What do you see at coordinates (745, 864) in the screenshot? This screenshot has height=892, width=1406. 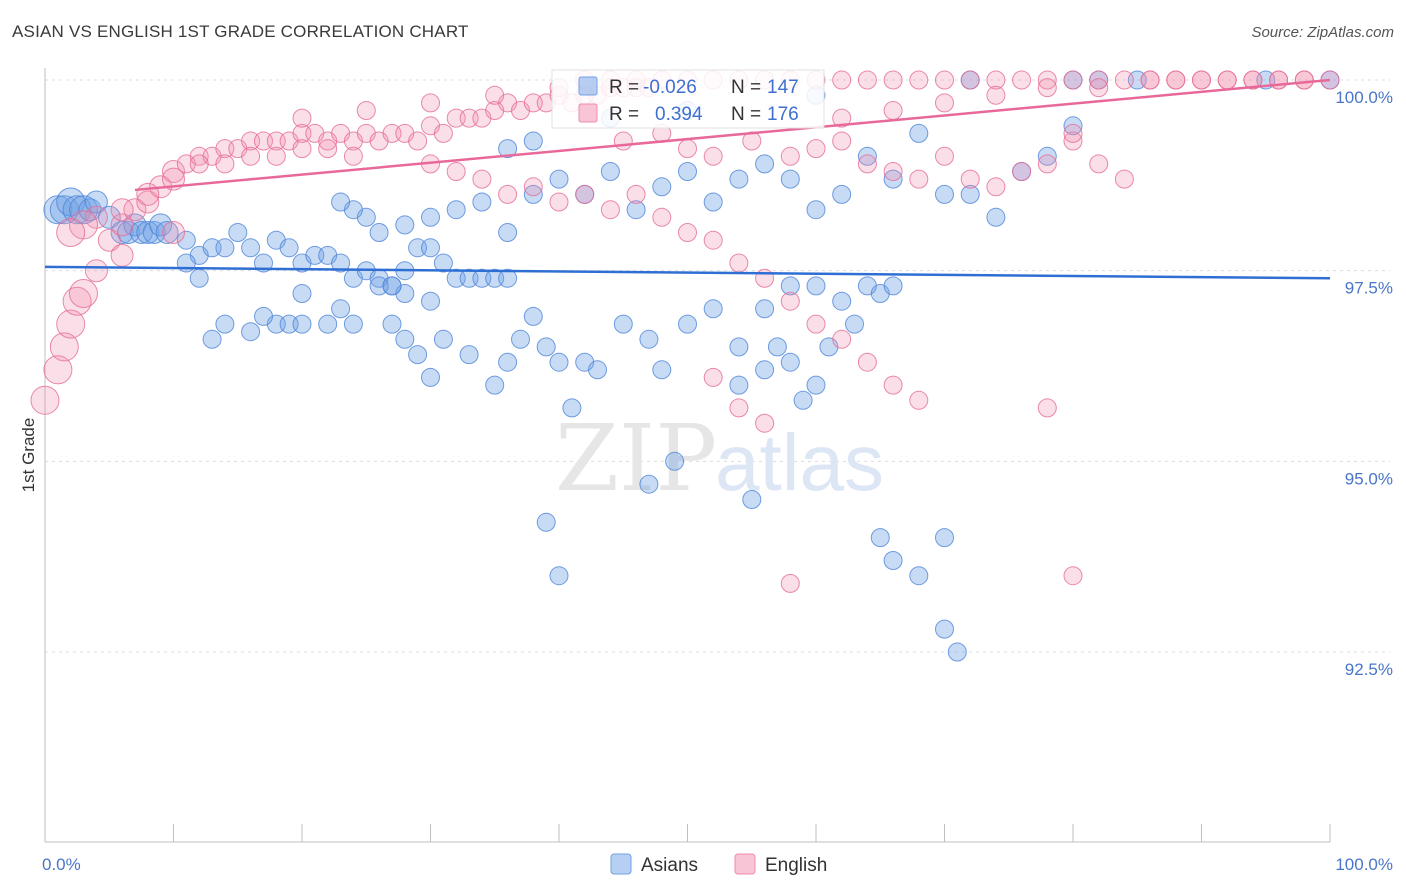 I see `bottom-legend-swatch-english` at bounding box center [745, 864].